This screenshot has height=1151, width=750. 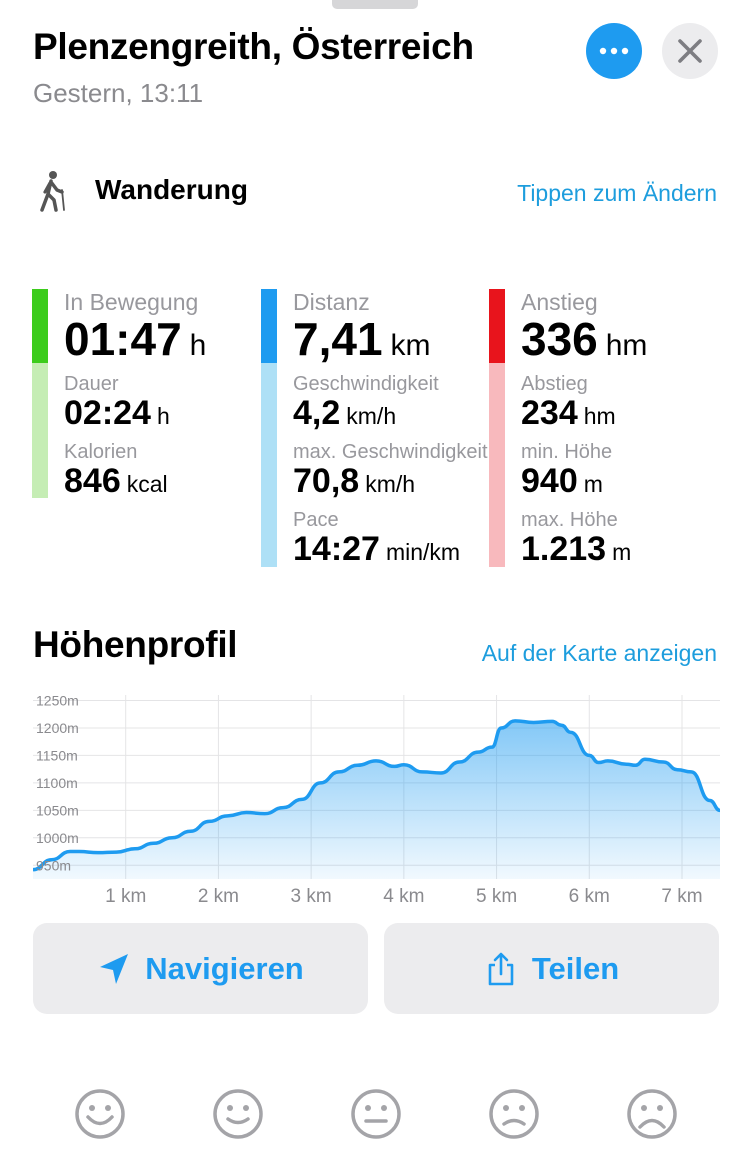 I want to click on y-tick-label: 1100m, so click(x=57, y=783).